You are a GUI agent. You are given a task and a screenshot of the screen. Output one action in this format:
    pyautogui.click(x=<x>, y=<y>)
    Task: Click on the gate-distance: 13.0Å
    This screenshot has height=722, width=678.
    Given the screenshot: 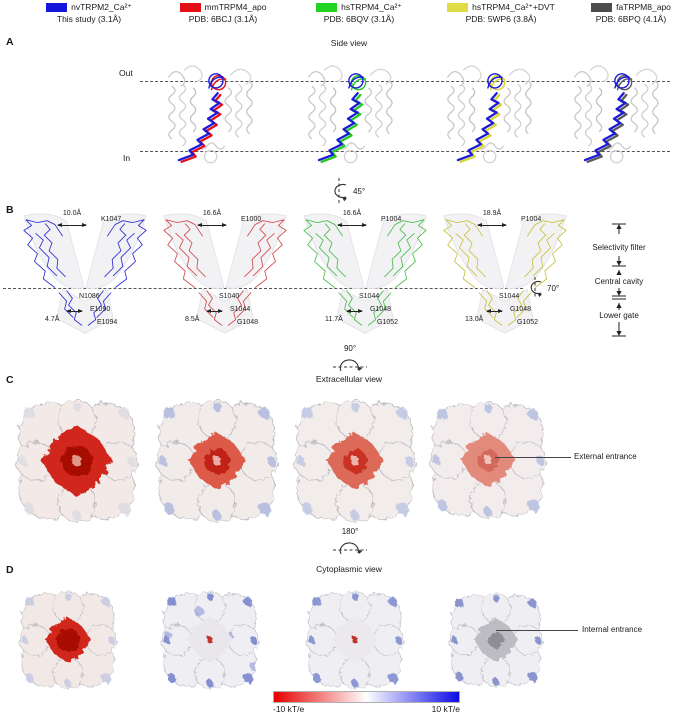 What is the action you would take?
    pyautogui.click(x=474, y=319)
    